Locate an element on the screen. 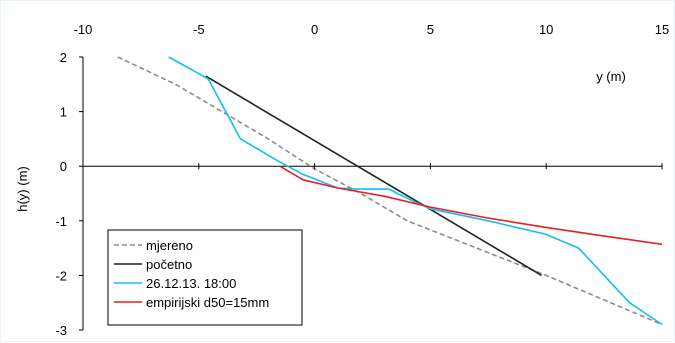 This screenshot has height=343, width=675. x-tick-label-1: -5 is located at coordinates (199, 29).